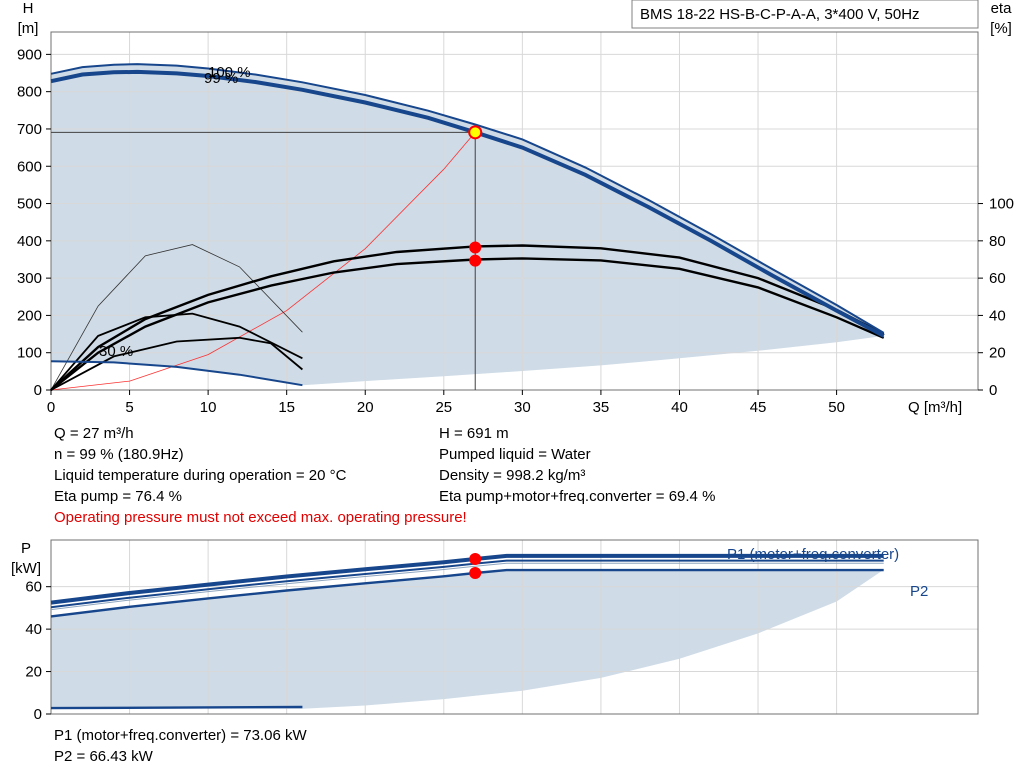  What do you see at coordinates (522, 407) in the screenshot?
I see `x-tick-label: 30` at bounding box center [522, 407].